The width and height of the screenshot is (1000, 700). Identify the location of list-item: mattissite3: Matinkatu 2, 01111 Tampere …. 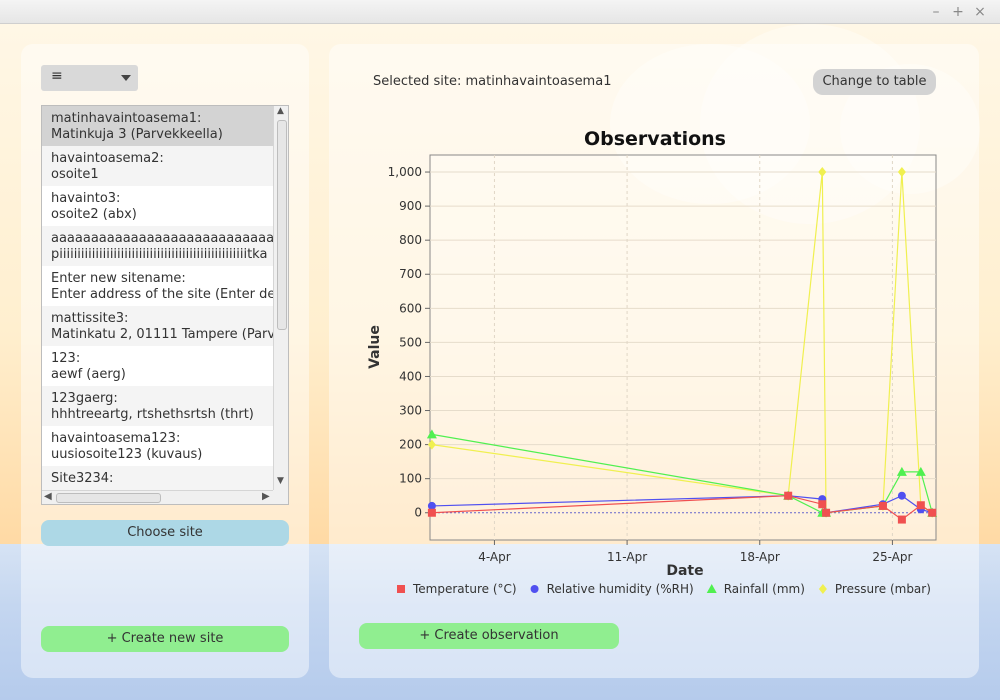
(157, 326).